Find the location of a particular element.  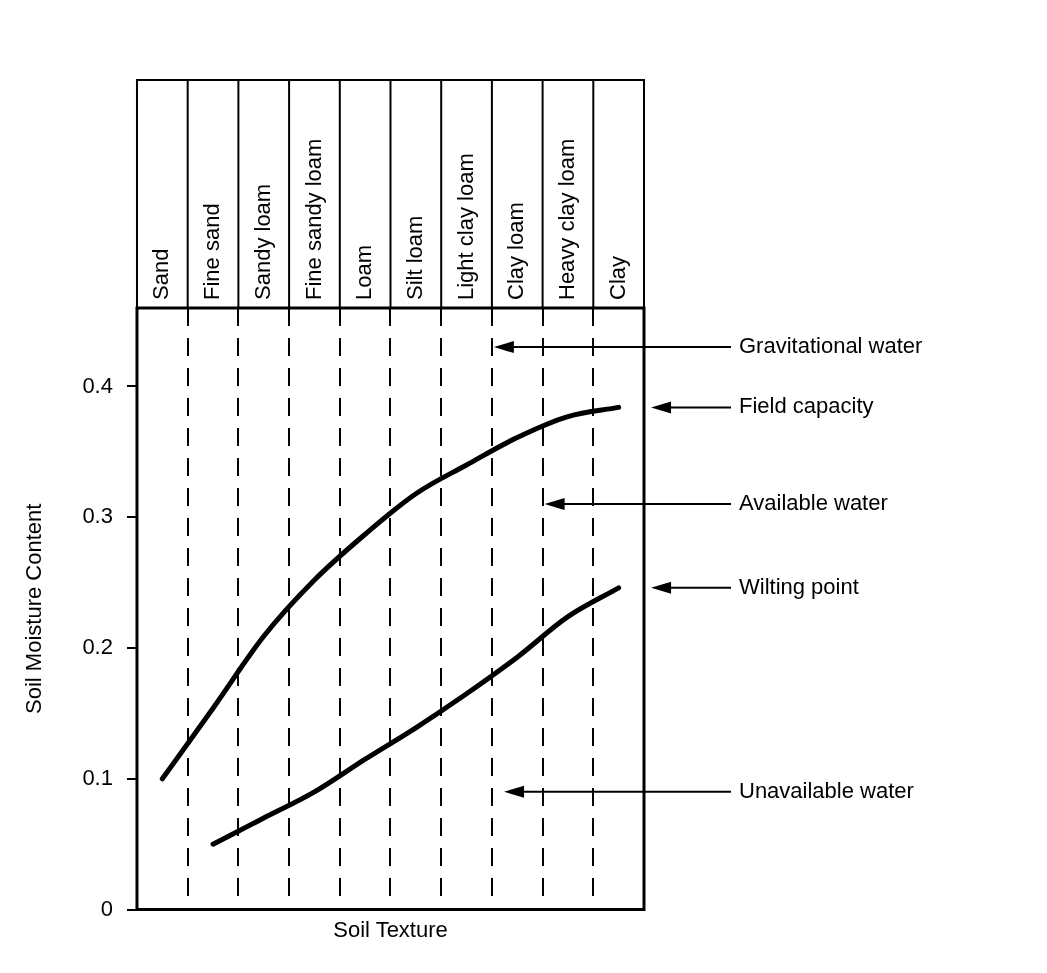

x-tick-label: Heavy clay loam is located at coordinates (567, 219).